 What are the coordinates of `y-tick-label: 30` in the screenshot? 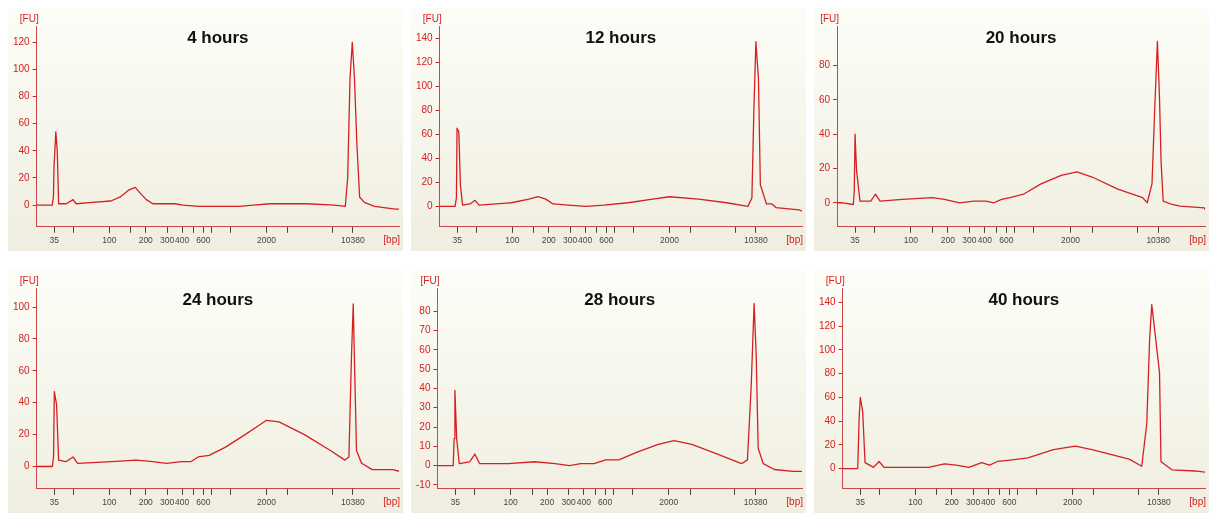 It's located at (425, 407).